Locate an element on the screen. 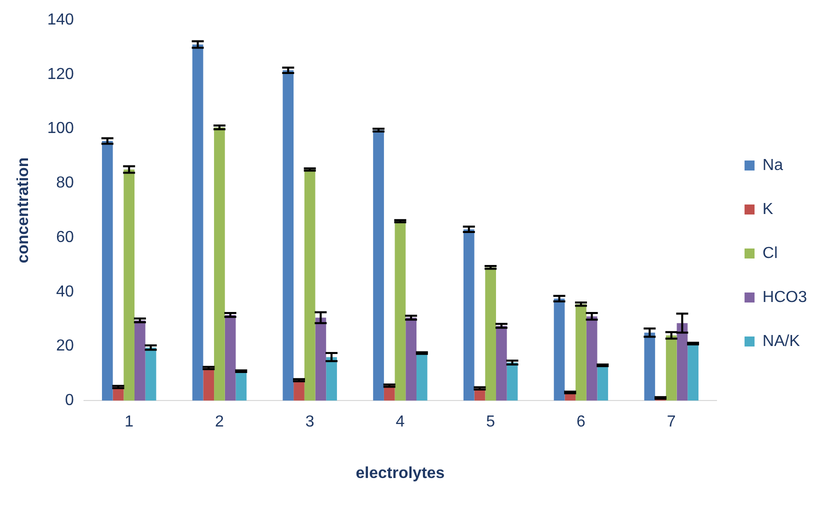 The width and height of the screenshot is (827, 517). y-tick-label: 40 is located at coordinates (65, 291).